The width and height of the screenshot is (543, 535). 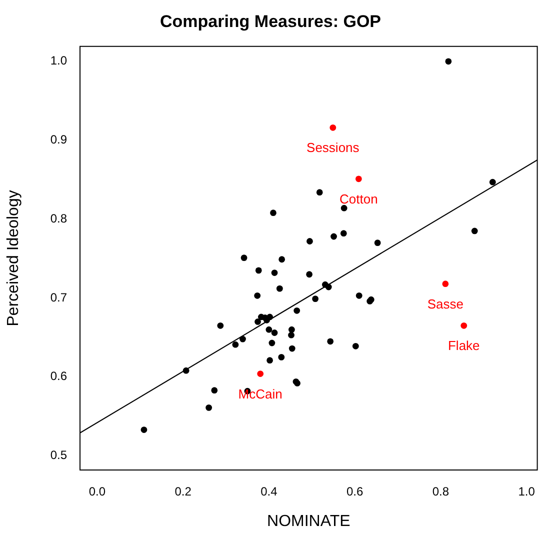 What do you see at coordinates (59, 61) in the screenshot?
I see `y-tick-label: 1.0` at bounding box center [59, 61].